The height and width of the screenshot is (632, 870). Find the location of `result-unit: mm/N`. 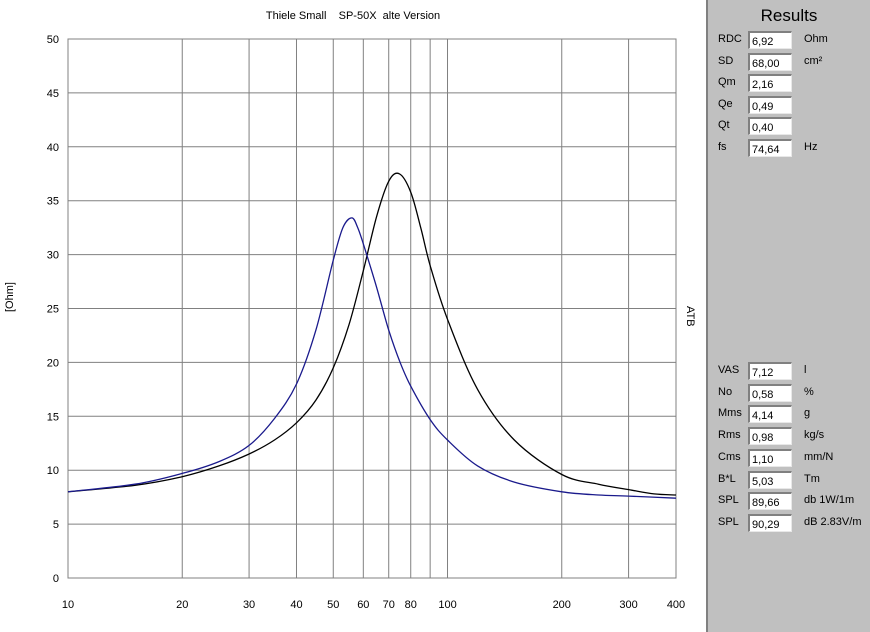

result-unit: mm/N is located at coordinates (819, 456).